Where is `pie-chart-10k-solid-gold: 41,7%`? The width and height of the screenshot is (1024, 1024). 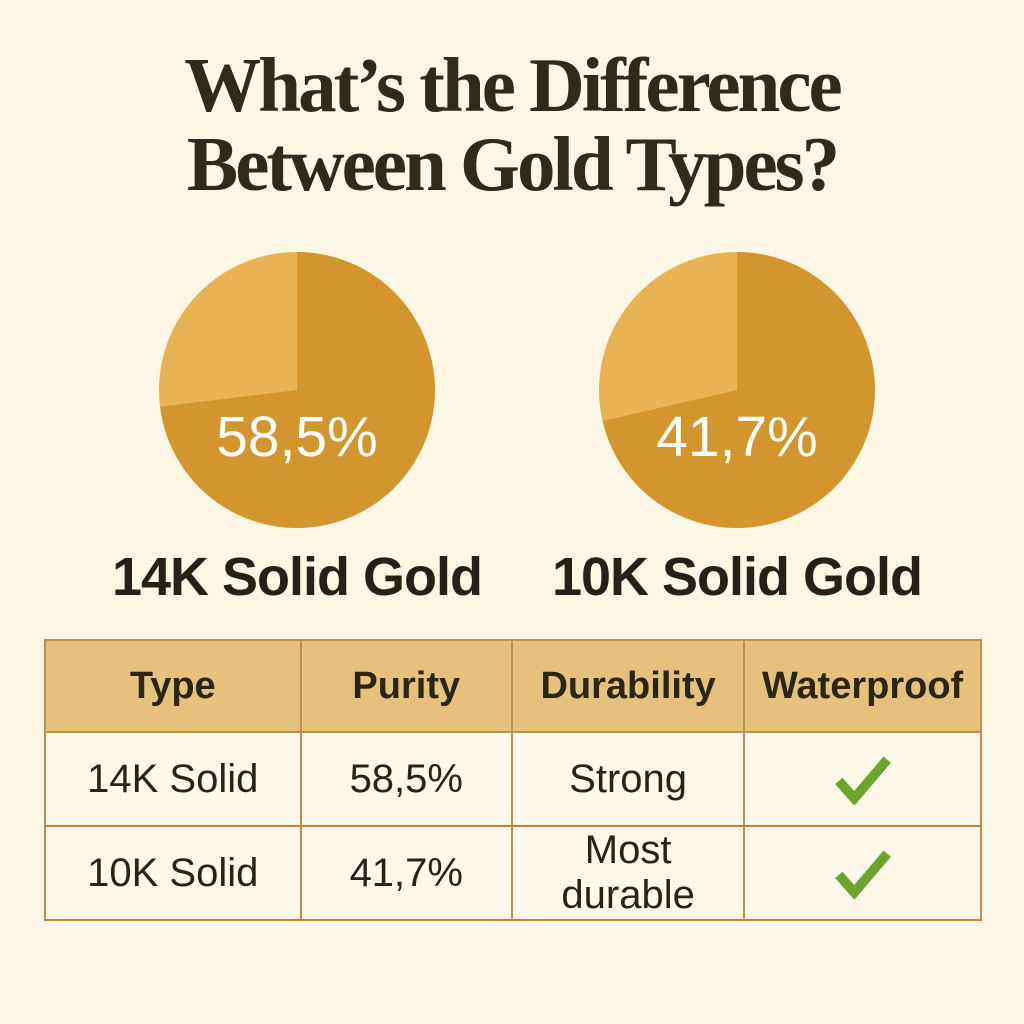 pie-chart-10k-solid-gold: 41,7% is located at coordinates (737, 390).